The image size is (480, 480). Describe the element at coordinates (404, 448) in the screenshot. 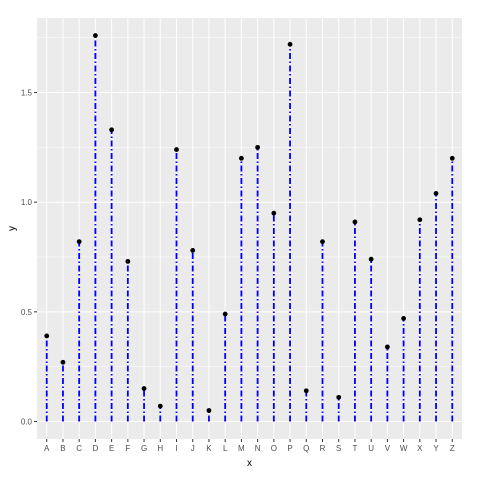

I see `x-tick-label-w: W` at that location.